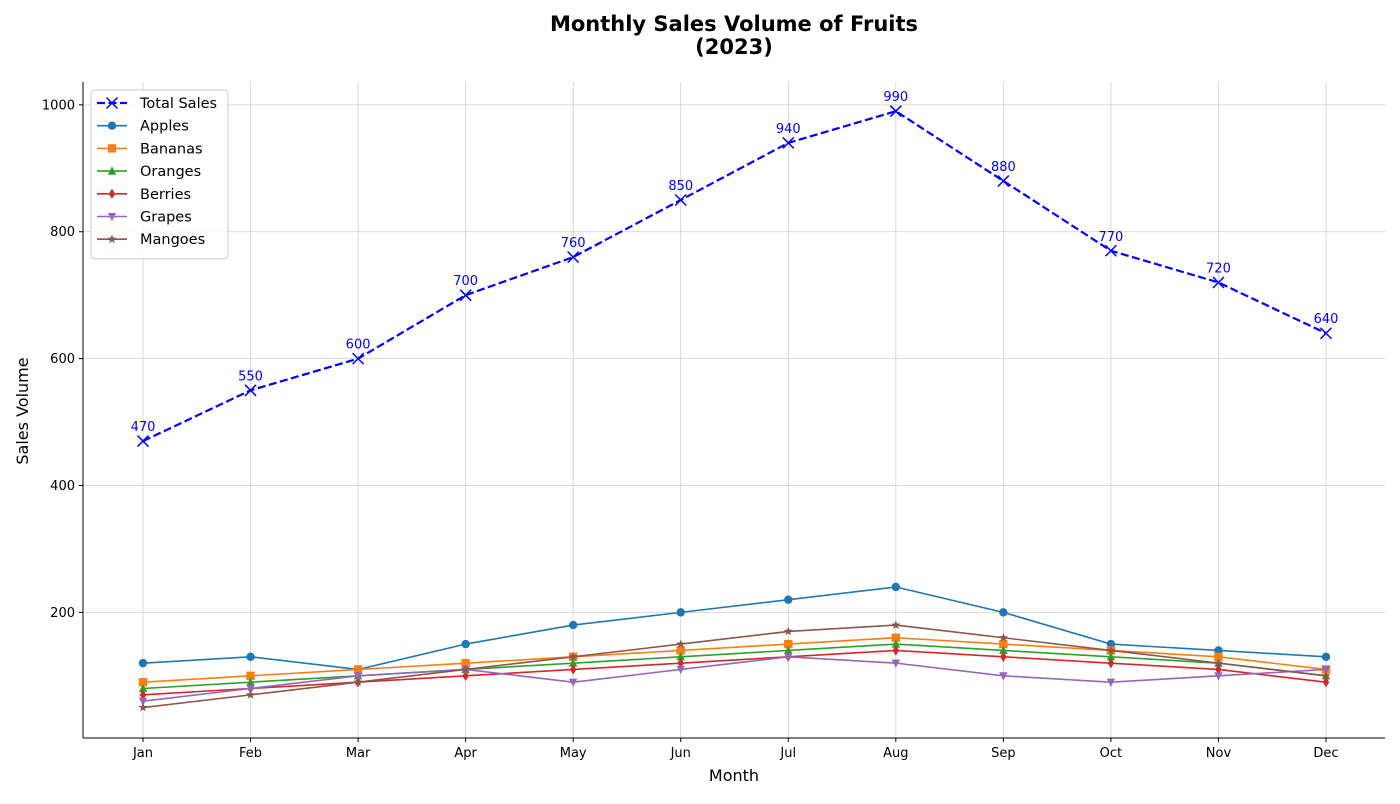  What do you see at coordinates (734, 775) in the screenshot?
I see `x-axis-label: Month` at bounding box center [734, 775].